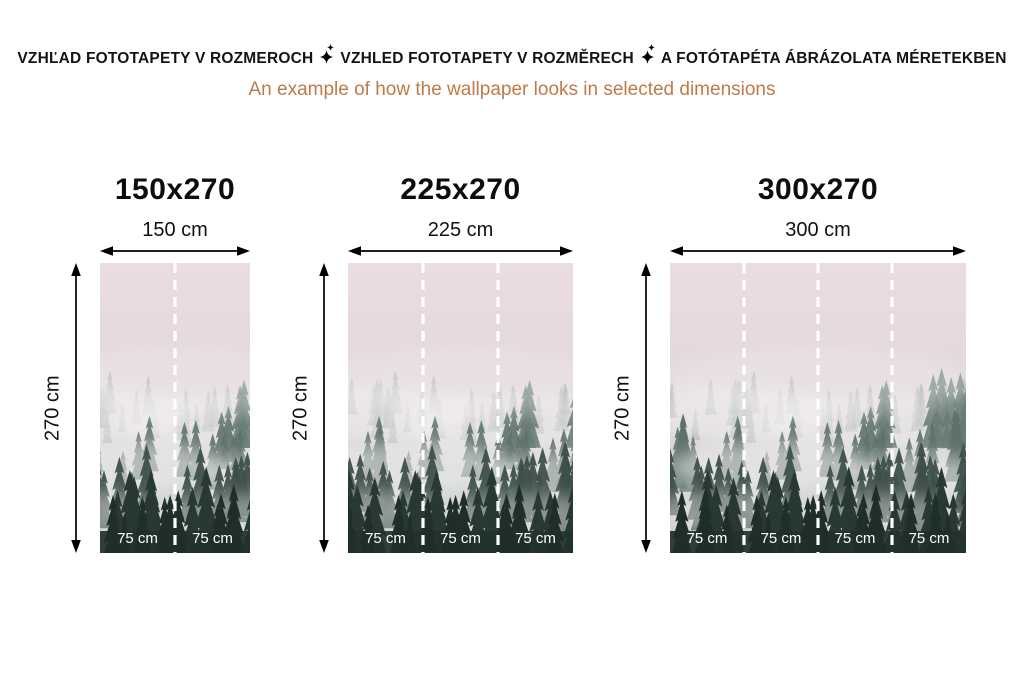 The width and height of the screenshot is (1024, 680). Describe the element at coordinates (460, 408) in the screenshot. I see `wallpaper-preview-image: 75 cm 75 cm 75 cm` at that location.